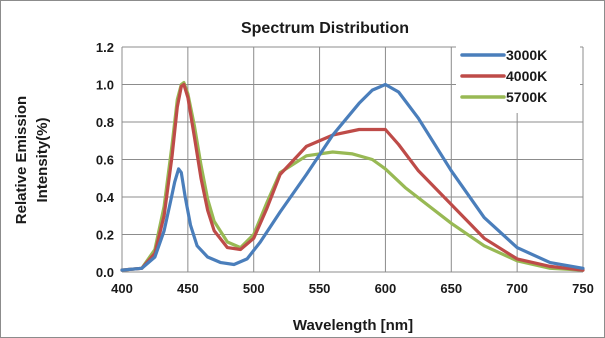 The height and width of the screenshot is (338, 605). What do you see at coordinates (105, 235) in the screenshot?
I see `y-tick-label: 0.2` at bounding box center [105, 235].